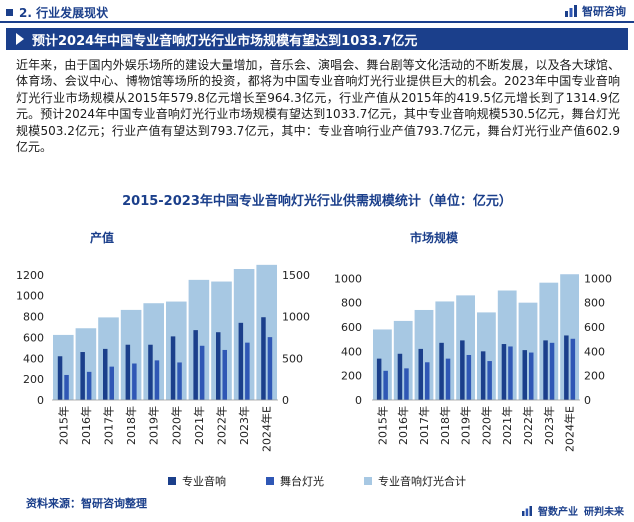  I want to click on section-divider, so click(317, 22).